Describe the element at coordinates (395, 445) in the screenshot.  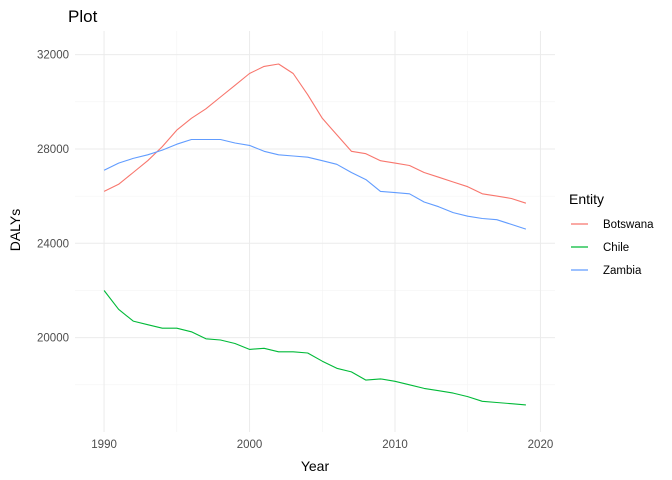
I see `x-tick-label: 2010` at that location.